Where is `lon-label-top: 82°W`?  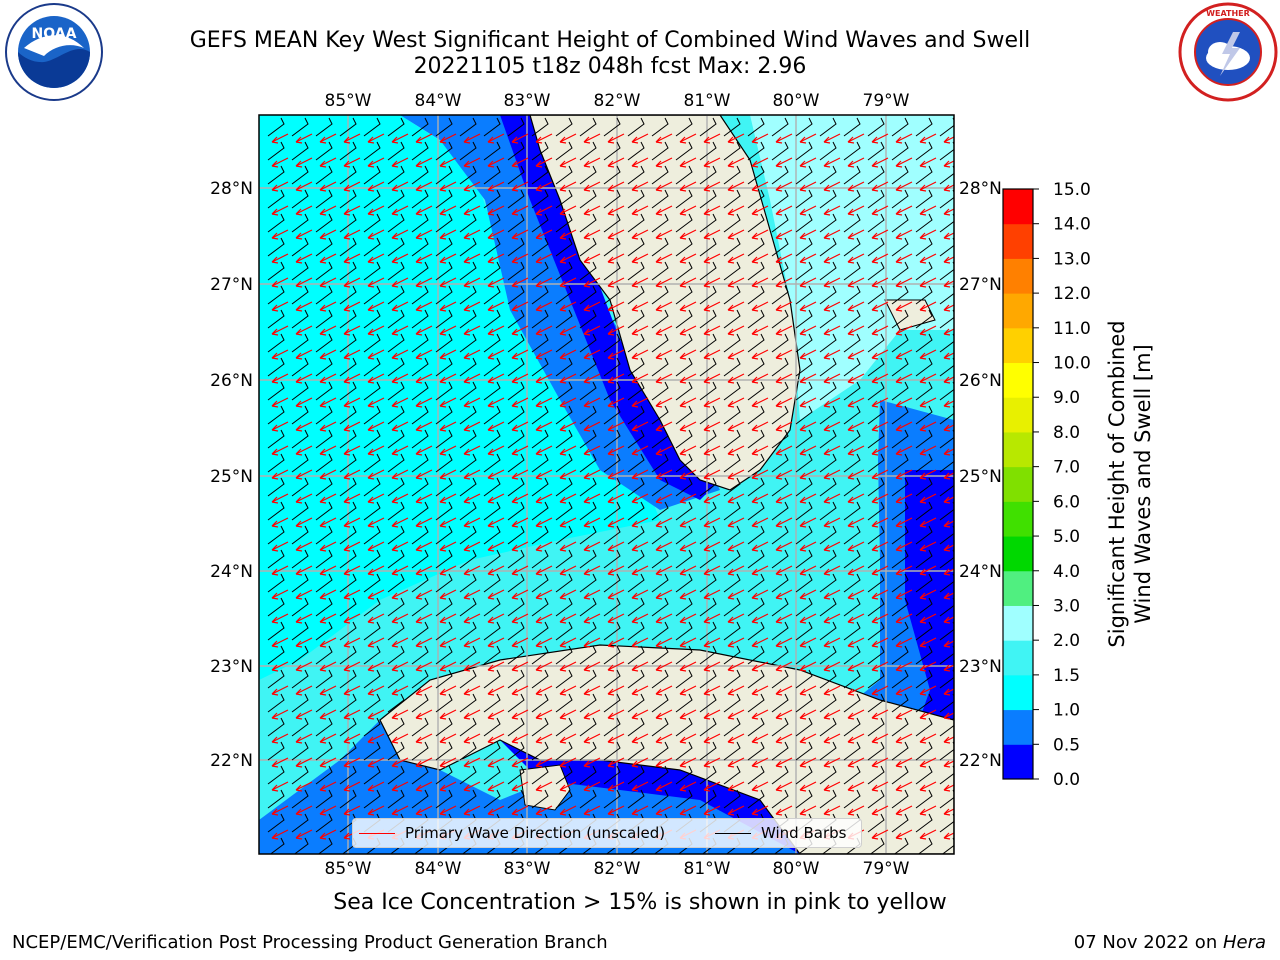
lon-label-top: 82°W is located at coordinates (617, 101).